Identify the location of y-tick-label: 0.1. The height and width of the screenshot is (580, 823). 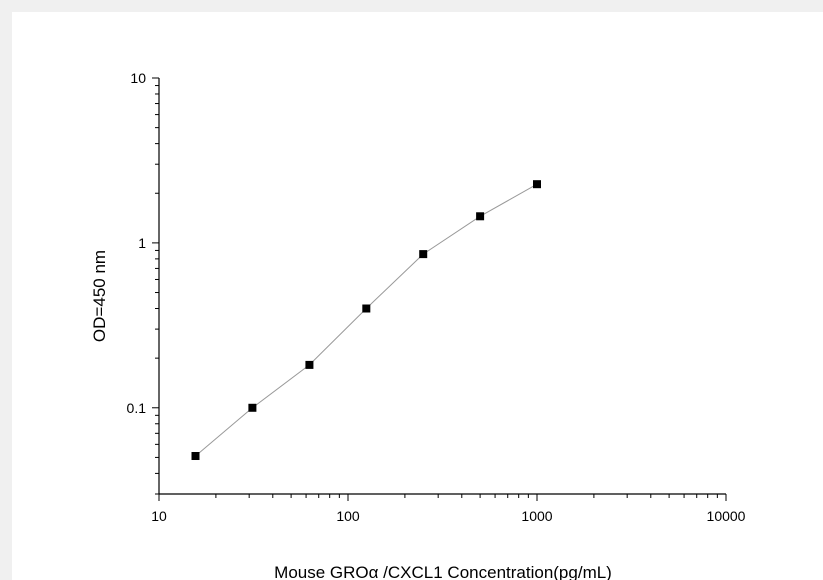
(137, 408).